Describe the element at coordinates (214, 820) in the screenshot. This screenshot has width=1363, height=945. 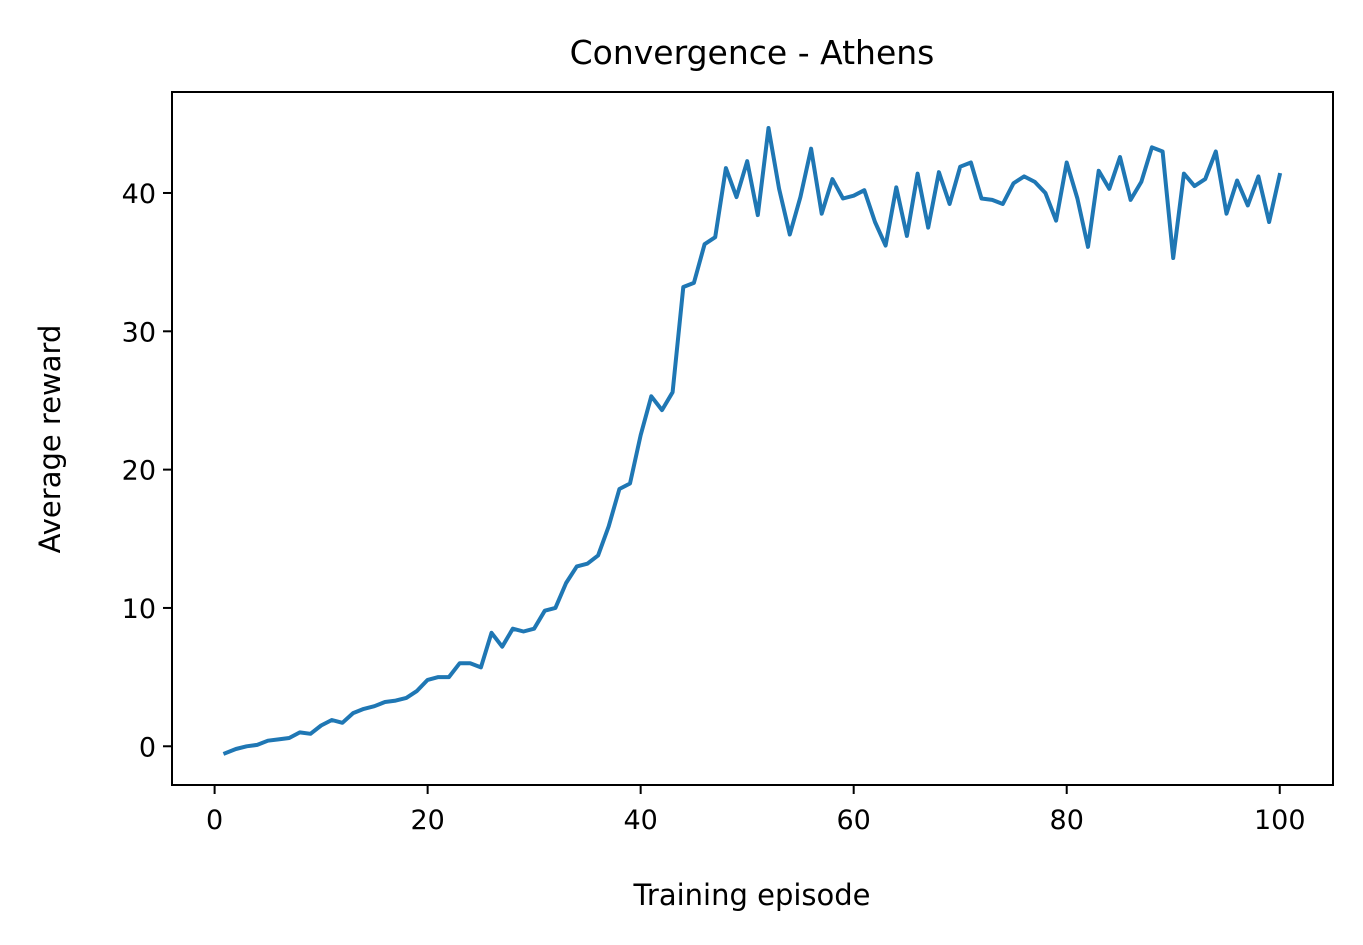
I see `x-tick-label: 0` at that location.